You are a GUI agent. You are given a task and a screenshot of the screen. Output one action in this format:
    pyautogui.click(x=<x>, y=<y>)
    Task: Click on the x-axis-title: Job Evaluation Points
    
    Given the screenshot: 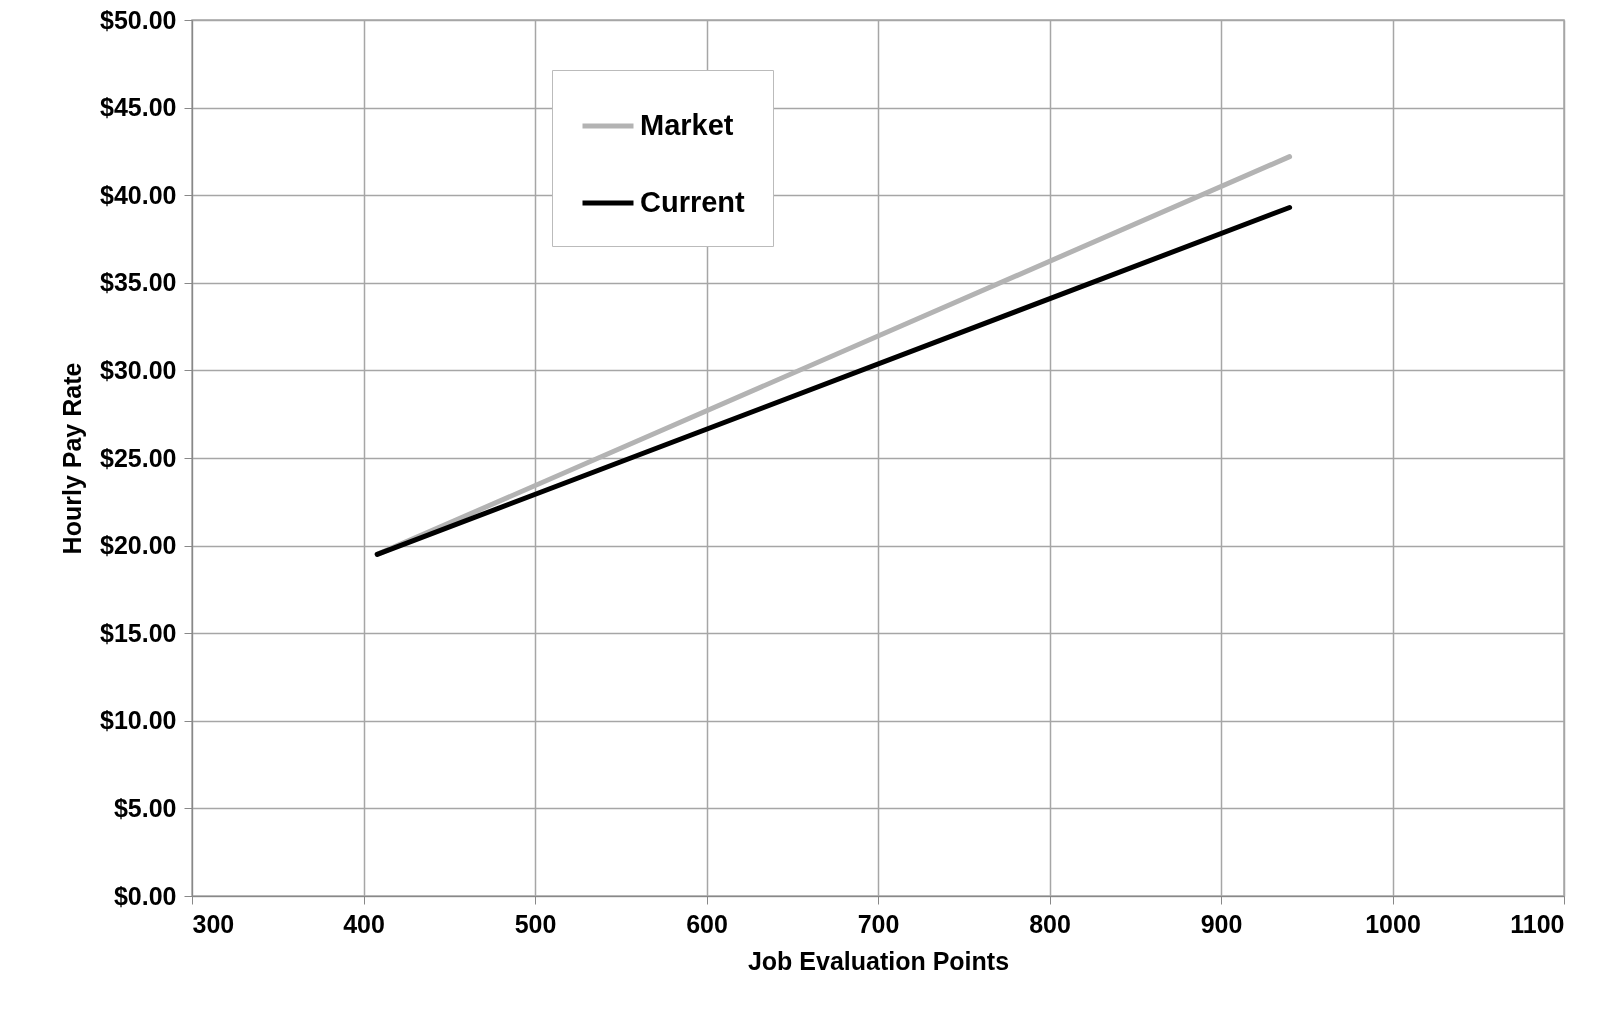 What is the action you would take?
    pyautogui.click(x=878, y=960)
    